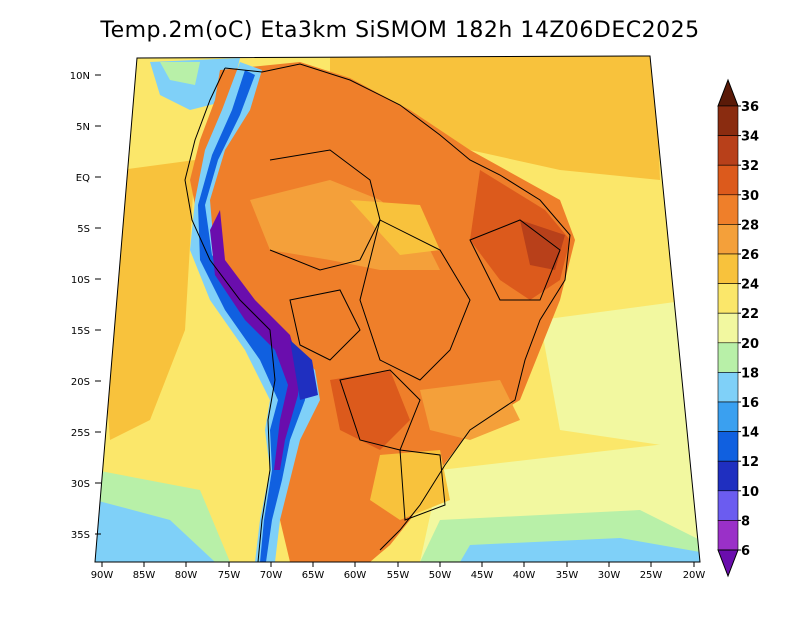  I want to click on lon-label: 25W, so click(651, 575).